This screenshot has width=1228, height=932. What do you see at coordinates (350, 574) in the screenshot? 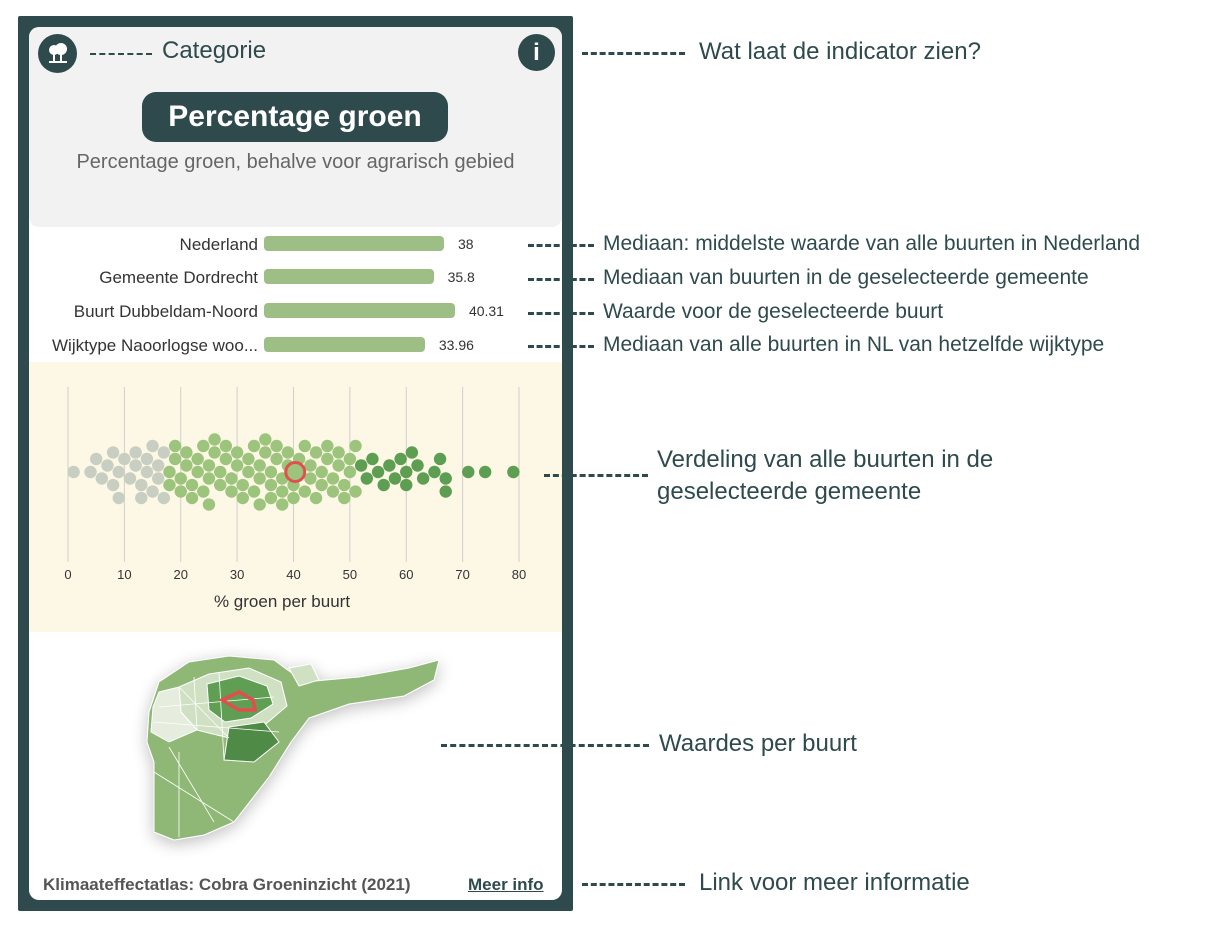
I see `x-tick-label: 50` at bounding box center [350, 574].